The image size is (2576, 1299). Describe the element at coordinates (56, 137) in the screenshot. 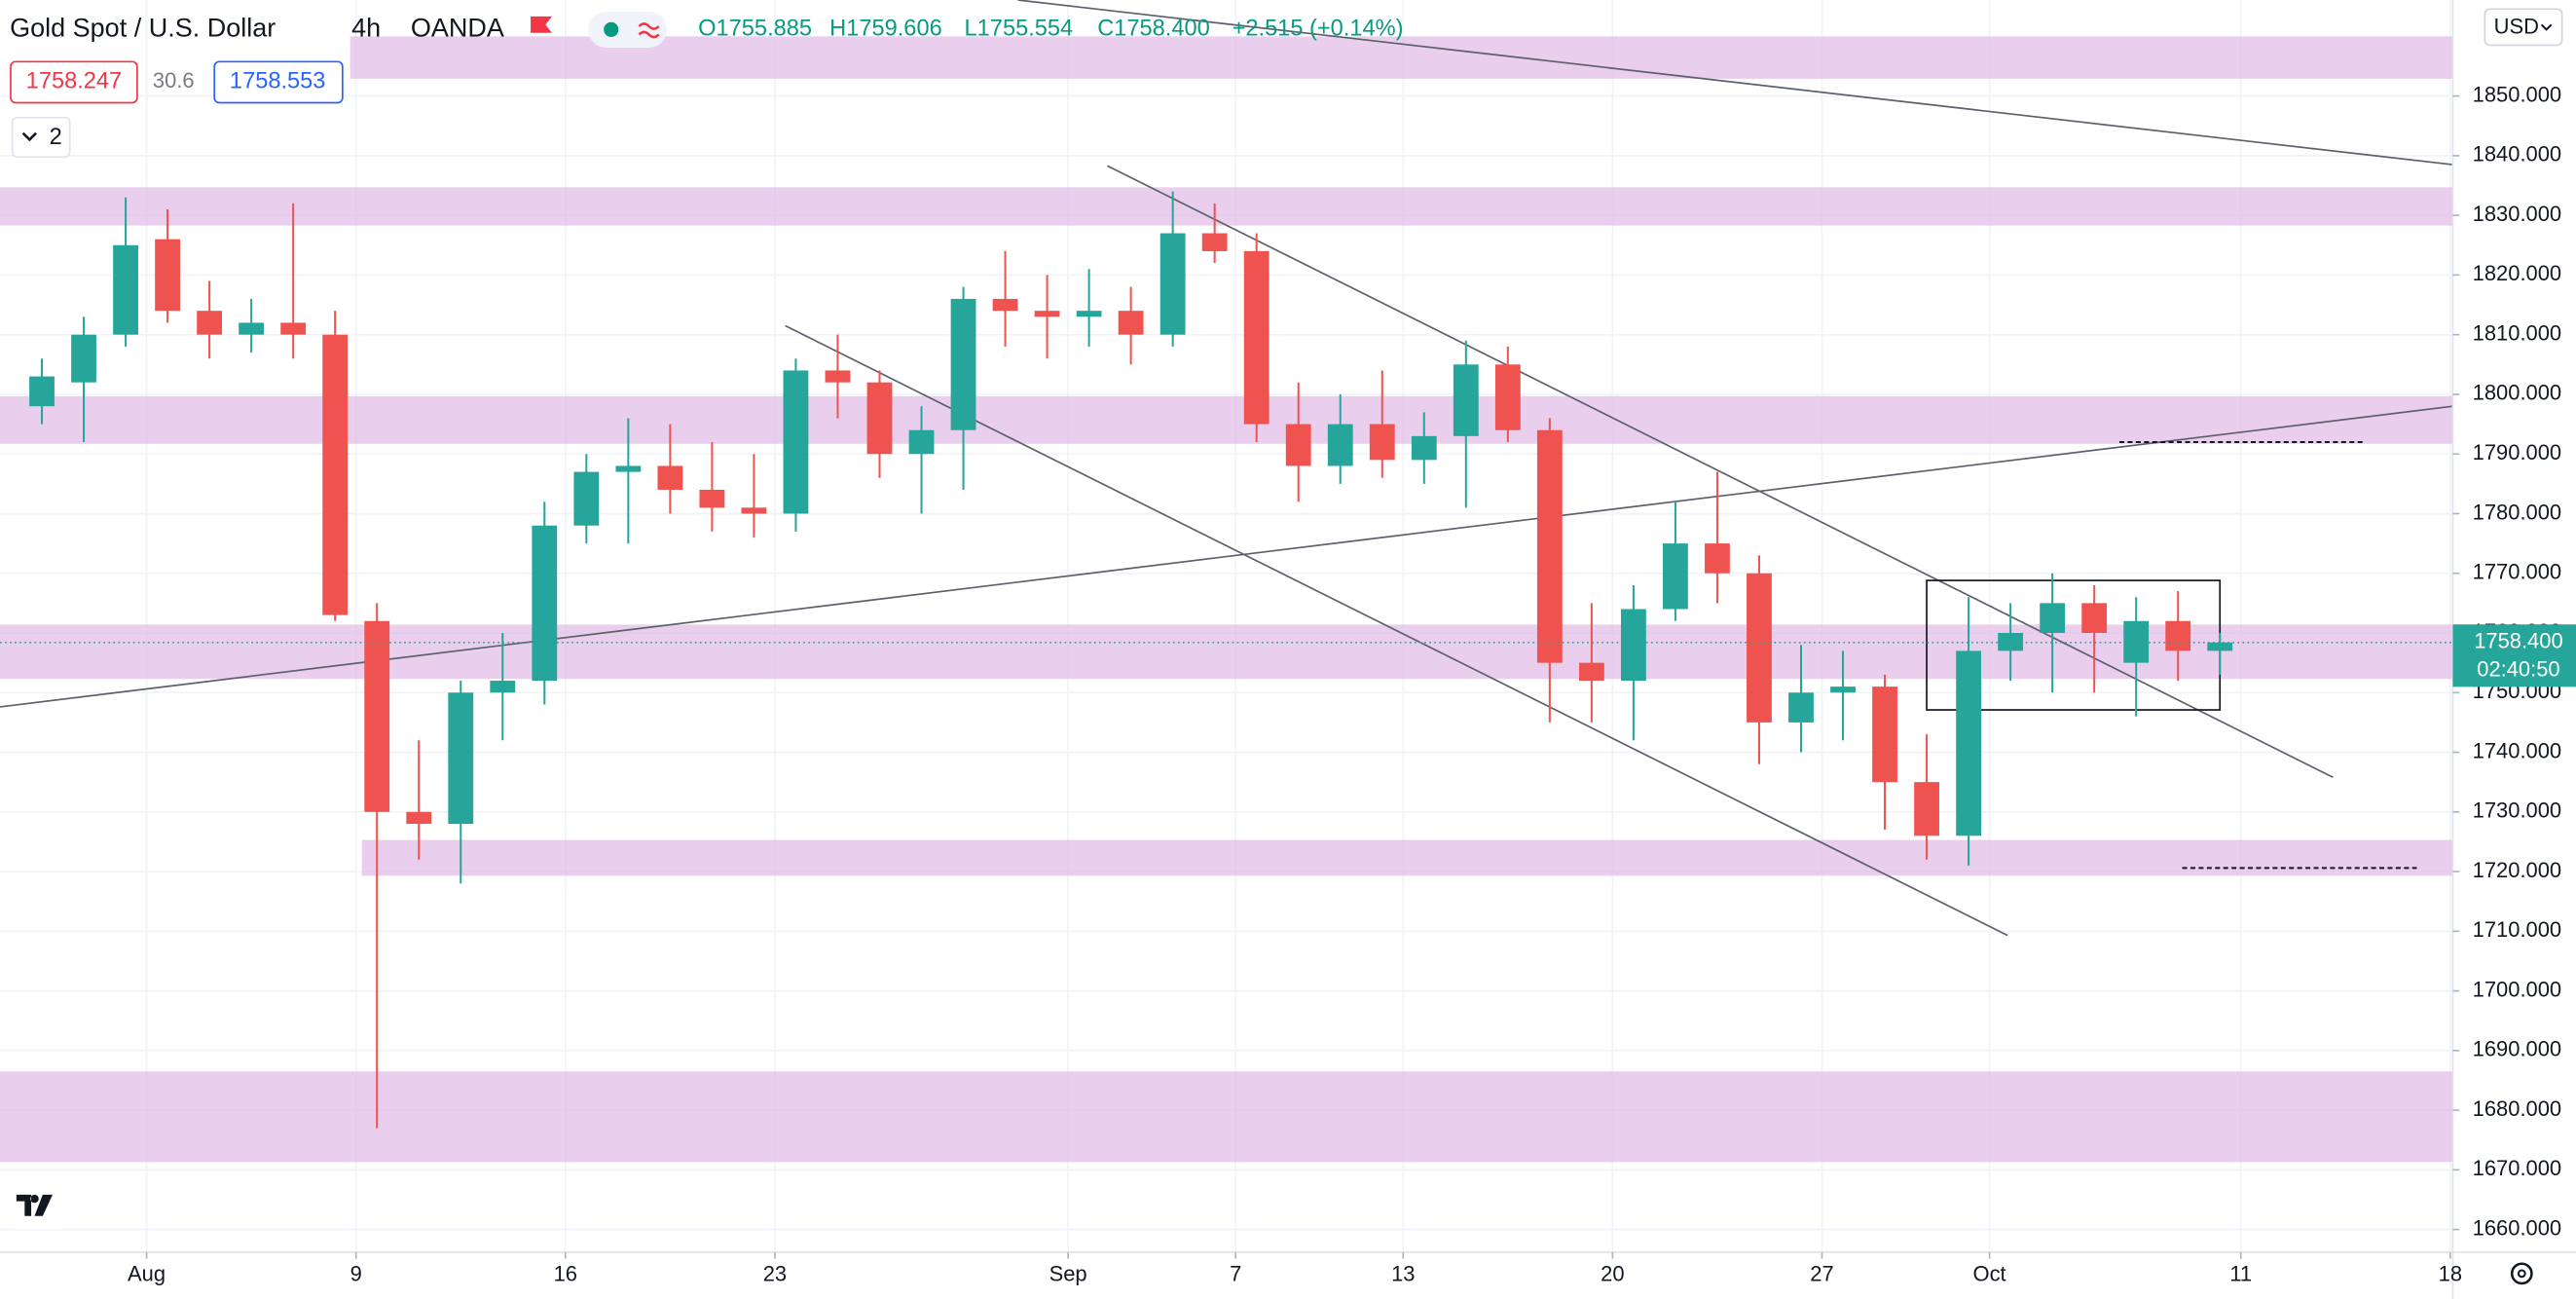

I see `indicator-count: 2` at that location.